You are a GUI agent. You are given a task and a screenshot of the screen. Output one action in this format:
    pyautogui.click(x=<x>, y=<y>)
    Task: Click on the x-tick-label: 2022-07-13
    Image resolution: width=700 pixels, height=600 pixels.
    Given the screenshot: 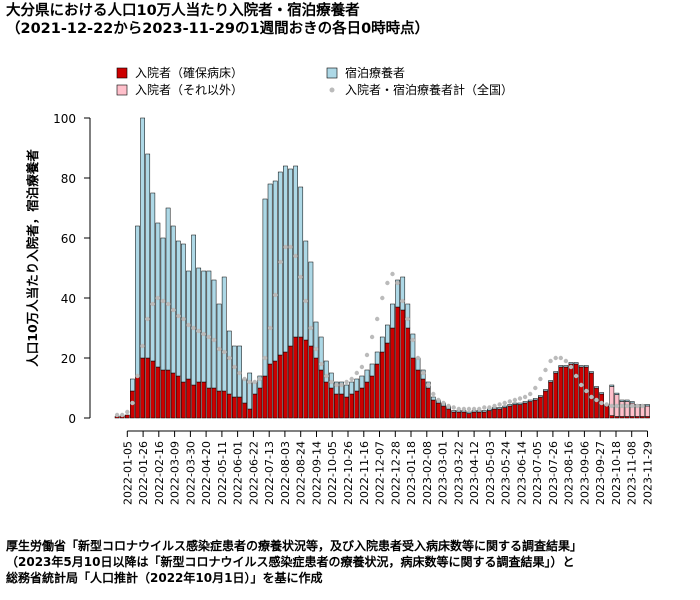 What is the action you would take?
    pyautogui.click(x=269, y=473)
    